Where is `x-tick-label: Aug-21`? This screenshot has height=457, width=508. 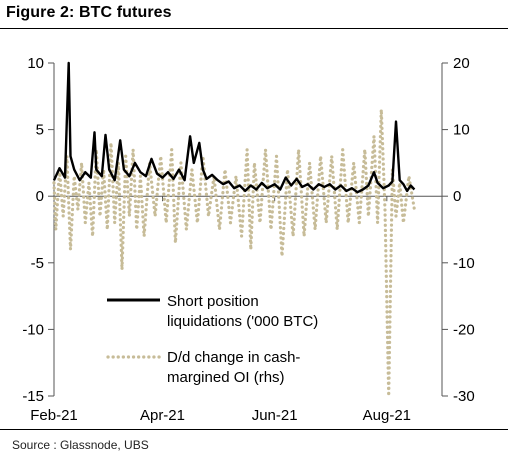 x-tick-label: Aug-21 is located at coordinates (387, 415).